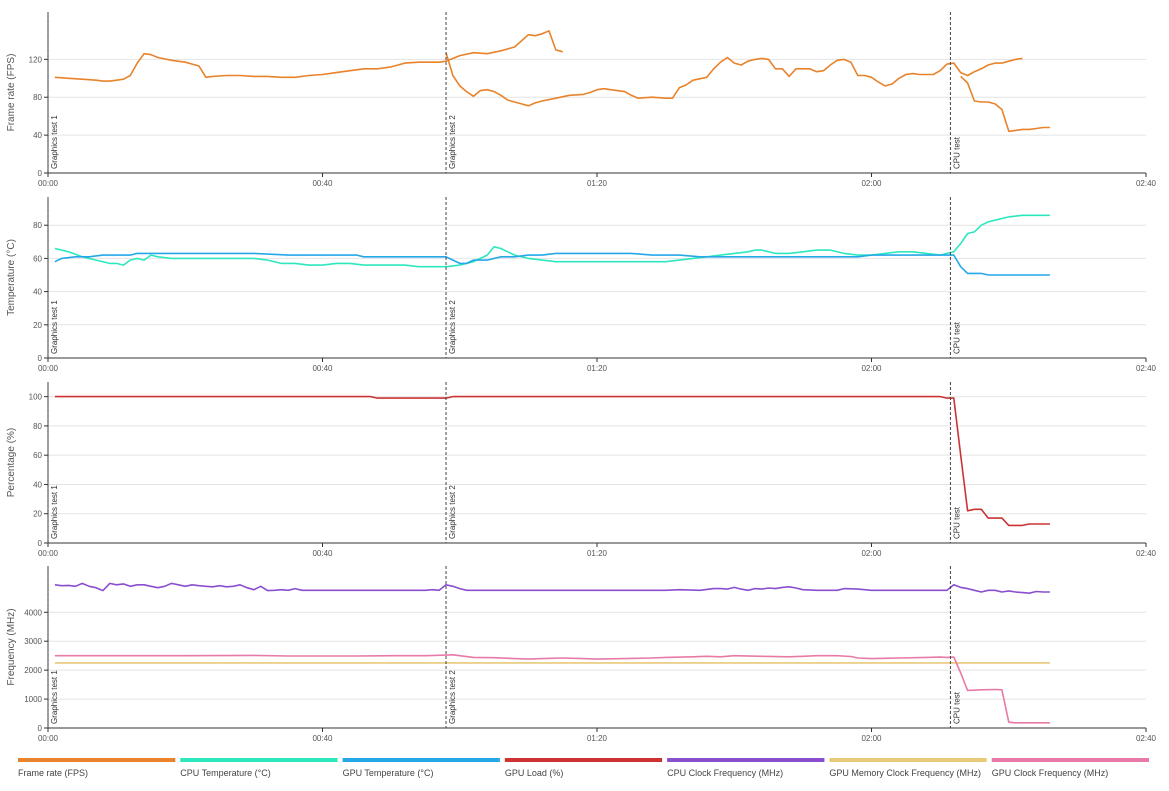  I want to click on legend-item: CPU Clock Frequency (MHz), so click(746, 768).